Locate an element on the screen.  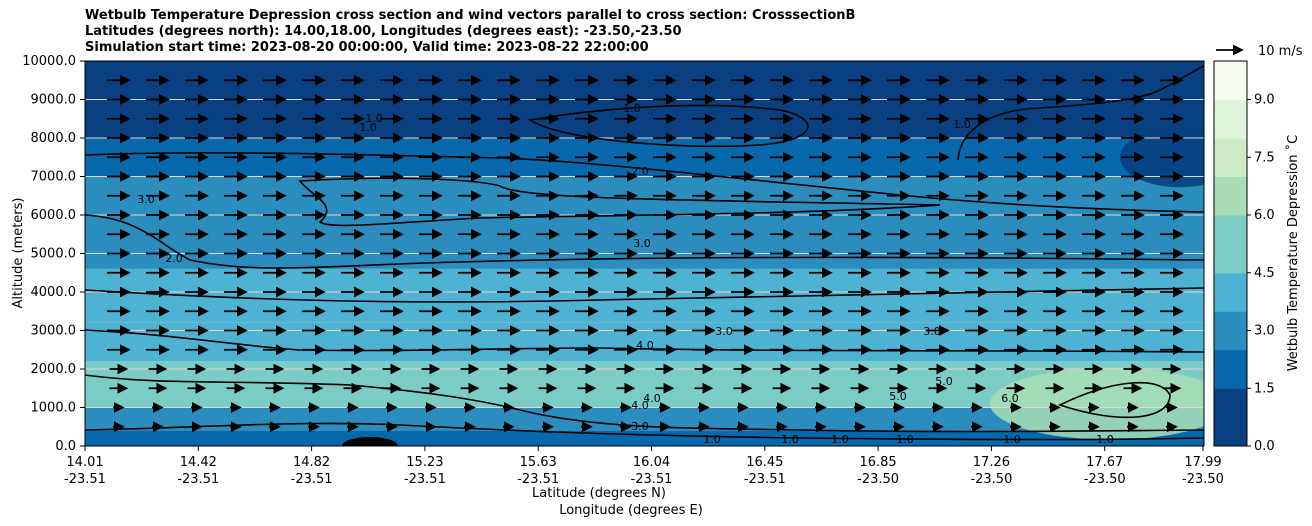
wind-key-label: 10 m/s is located at coordinates (1280, 51).